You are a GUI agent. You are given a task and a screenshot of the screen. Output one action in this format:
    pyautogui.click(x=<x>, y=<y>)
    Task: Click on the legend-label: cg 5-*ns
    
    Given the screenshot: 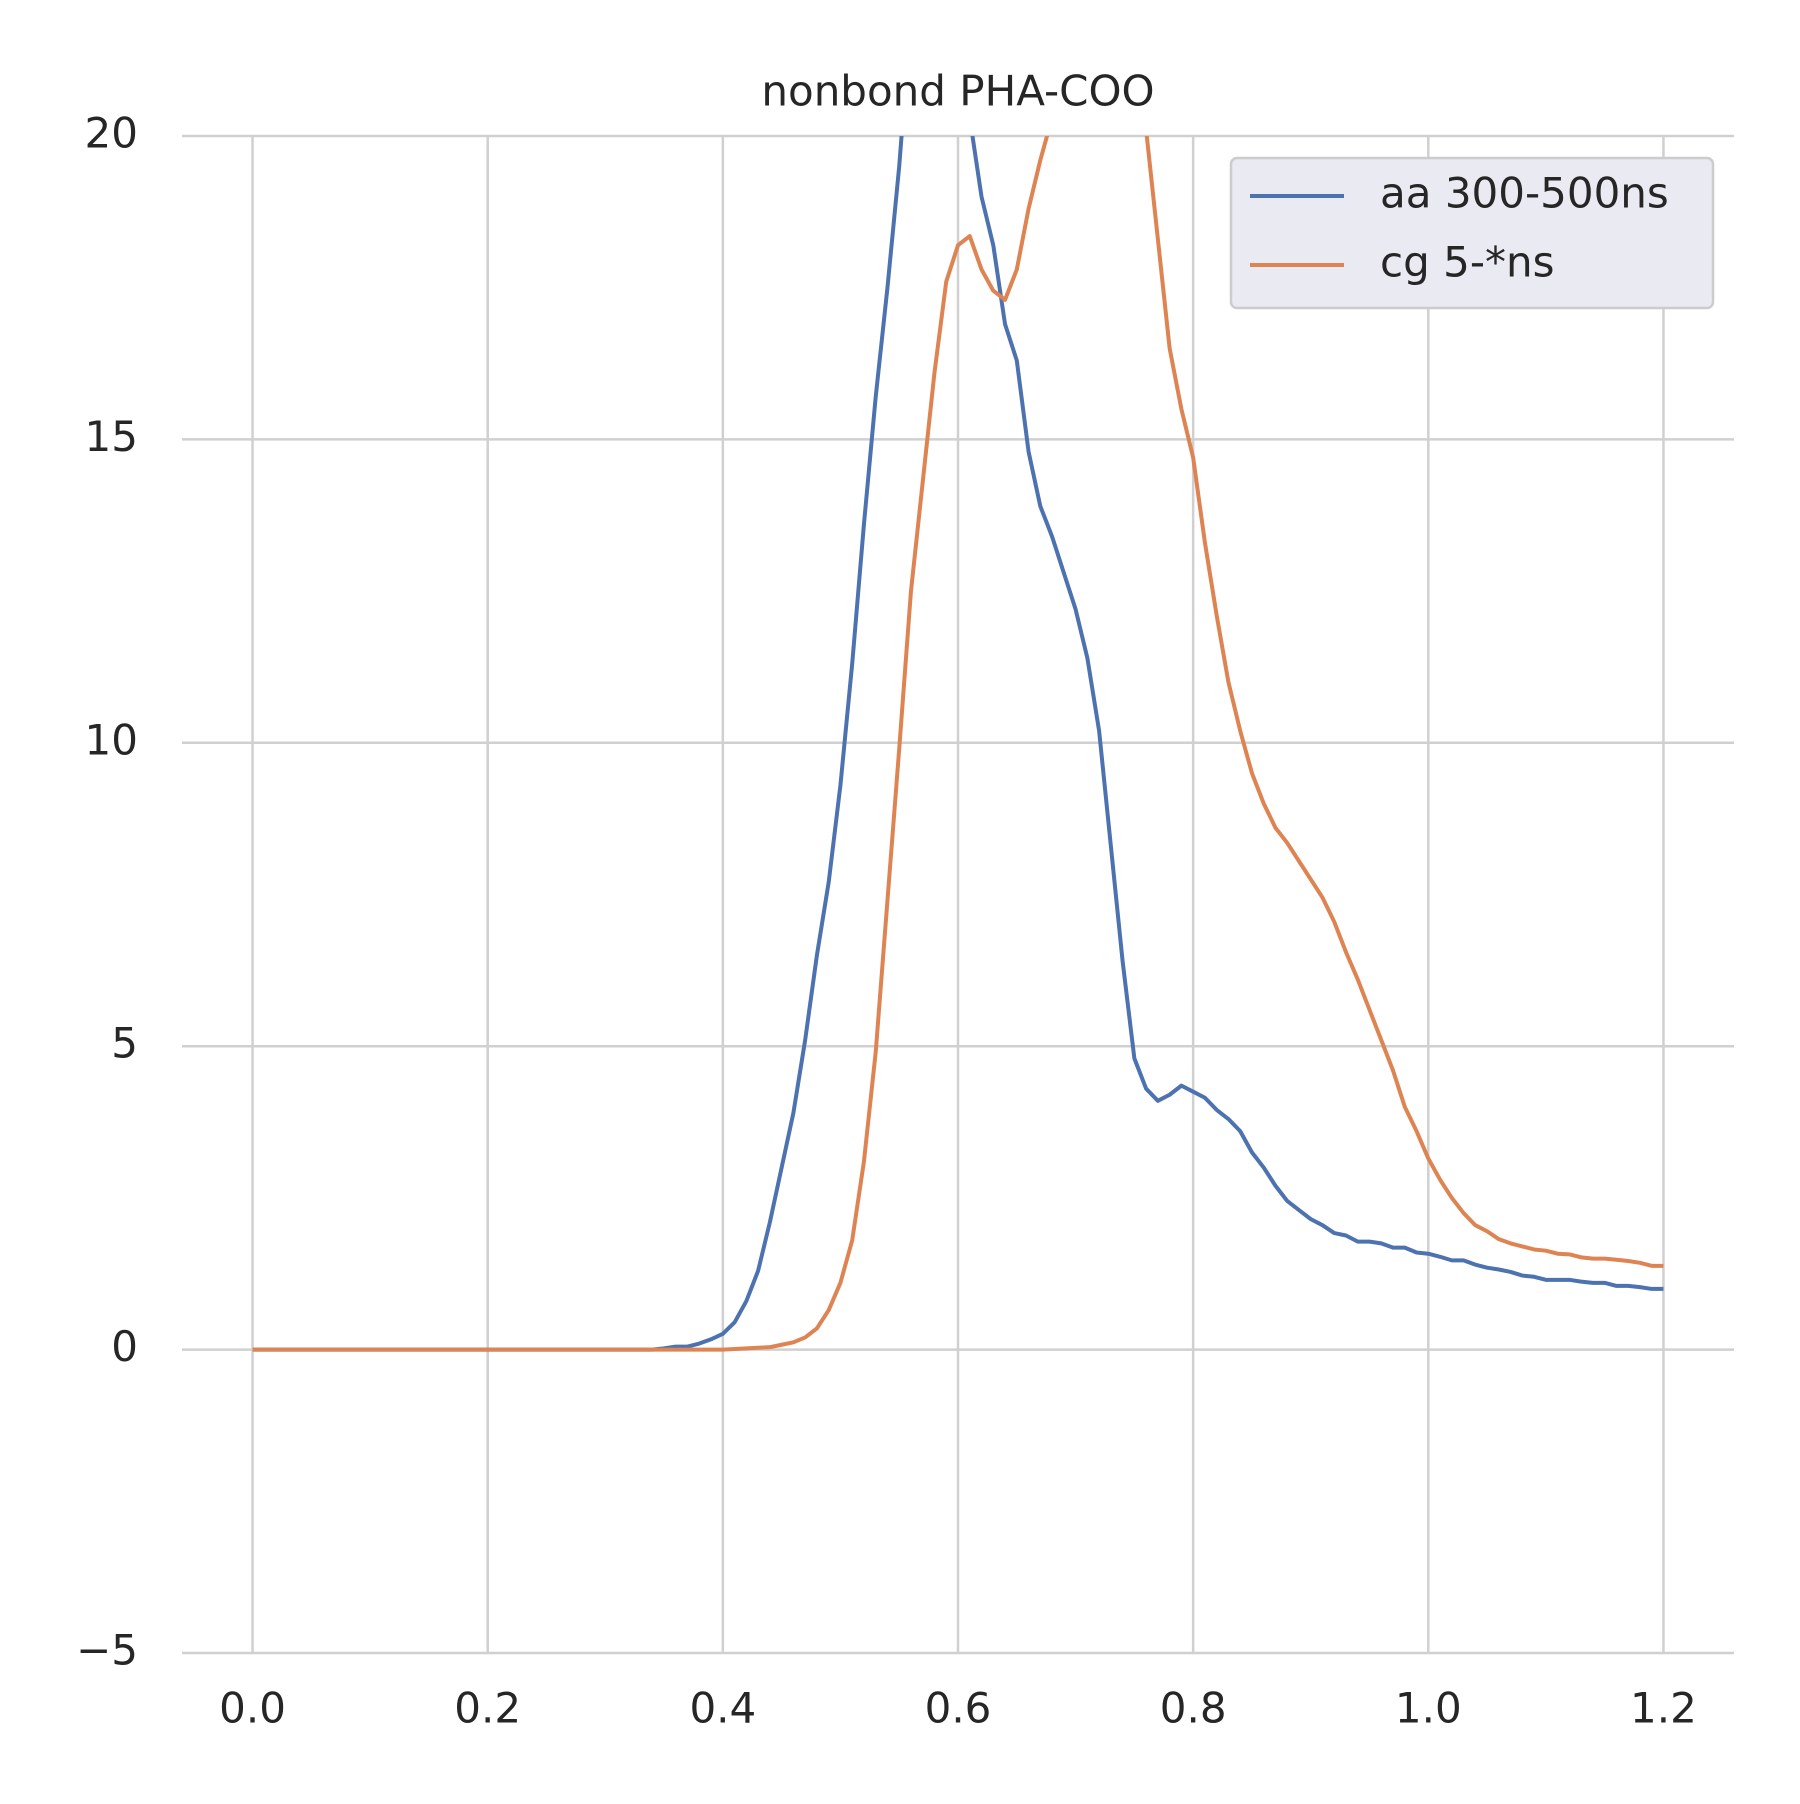 What is the action you would take?
    pyautogui.click(x=1467, y=262)
    